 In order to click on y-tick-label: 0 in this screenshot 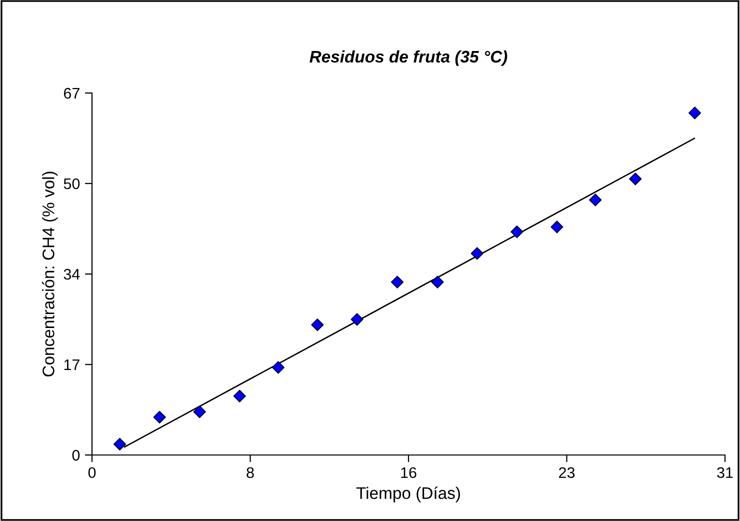, I will do `click(76, 455)`.